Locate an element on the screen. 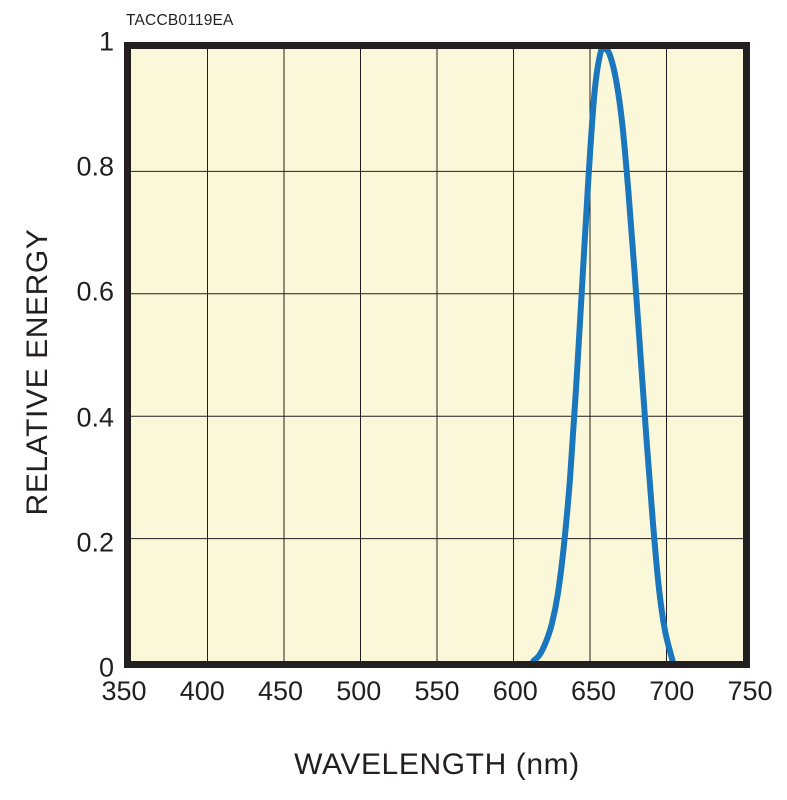 The height and width of the screenshot is (800, 787). y-axis-tick-label: 0.6 is located at coordinates (95, 291).